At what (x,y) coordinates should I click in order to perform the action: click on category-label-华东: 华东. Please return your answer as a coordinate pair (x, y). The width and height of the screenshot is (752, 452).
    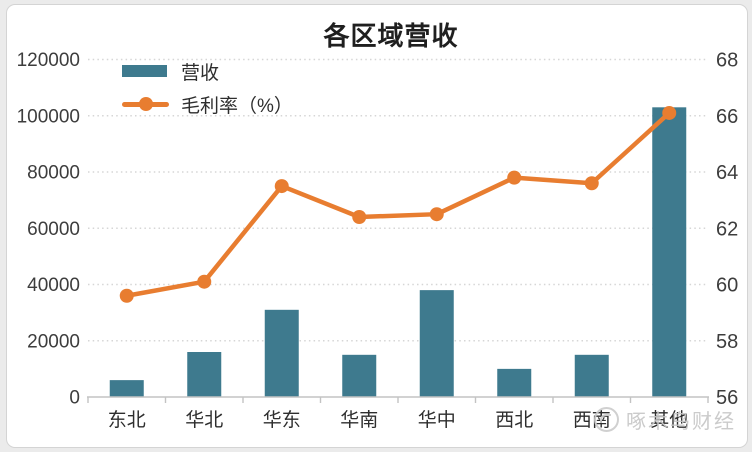
    Looking at the image, I should click on (282, 420).